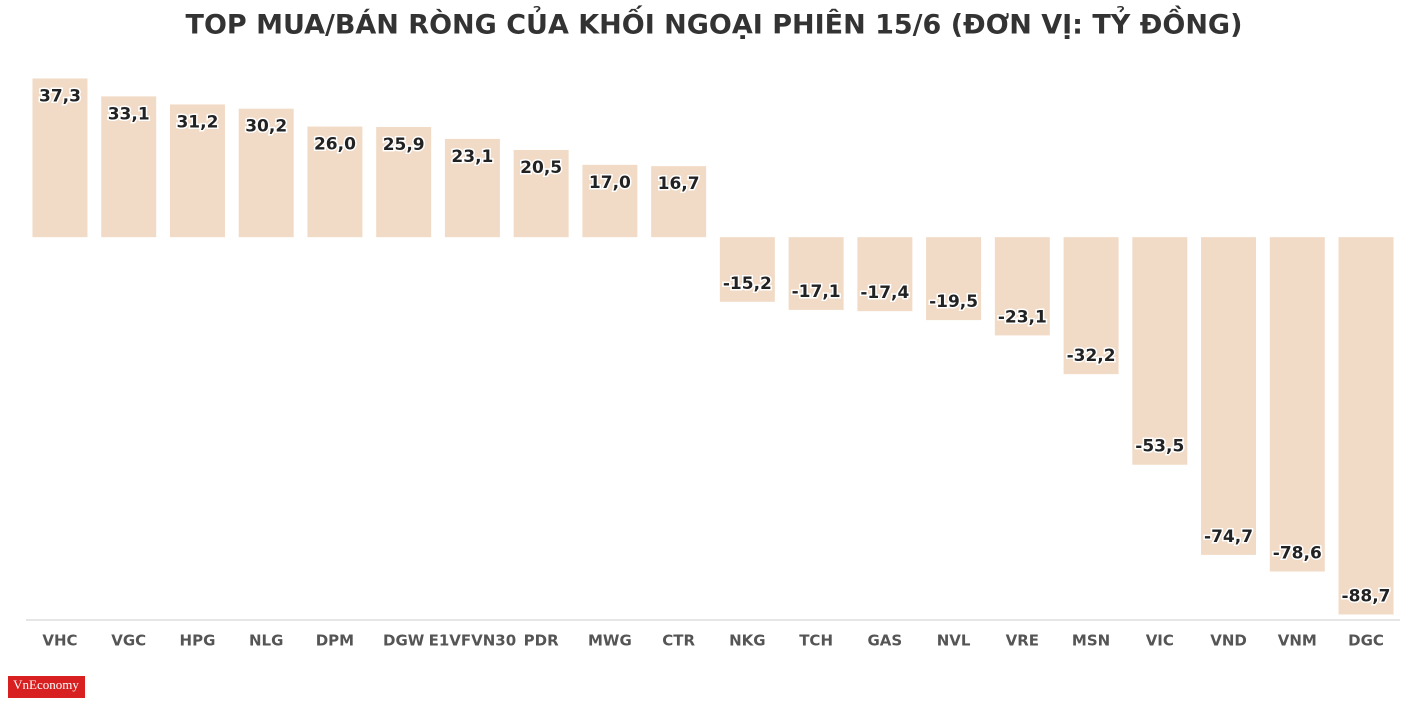 The height and width of the screenshot is (711, 1417). I want to click on logo-box, so click(46, 687).